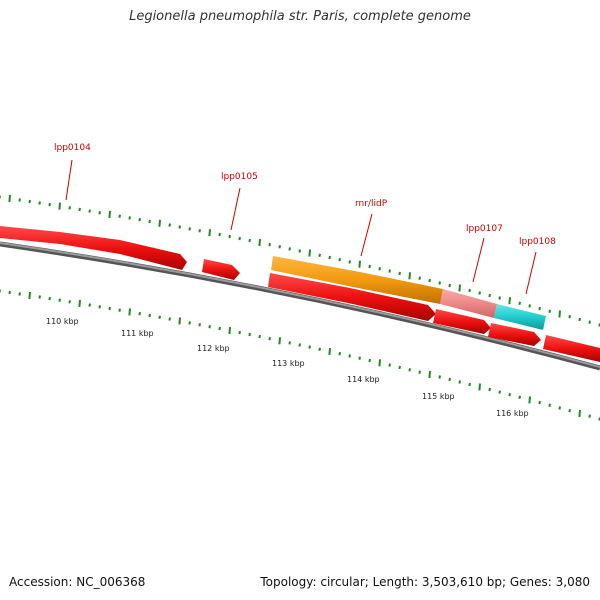 This screenshot has height=600, width=600. I want to click on gene-lpp0105, so click(221, 269).